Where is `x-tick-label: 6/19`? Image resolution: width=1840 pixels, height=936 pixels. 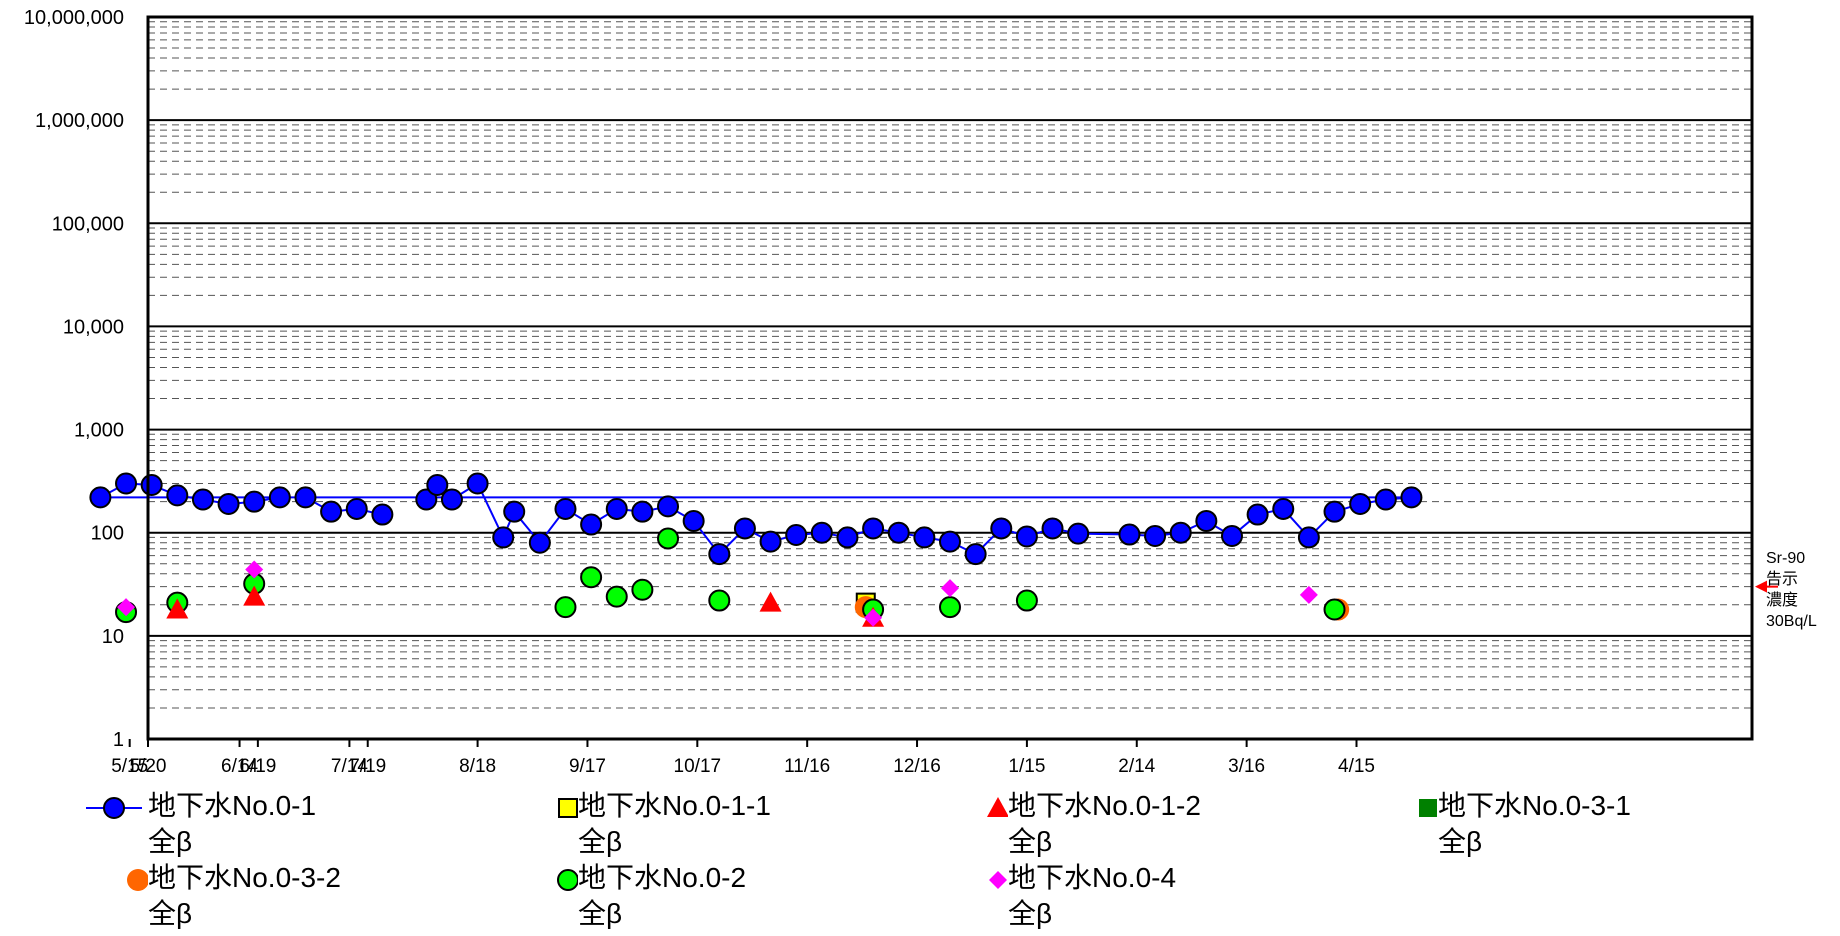 x-tick-label: 6/19 is located at coordinates (257, 766).